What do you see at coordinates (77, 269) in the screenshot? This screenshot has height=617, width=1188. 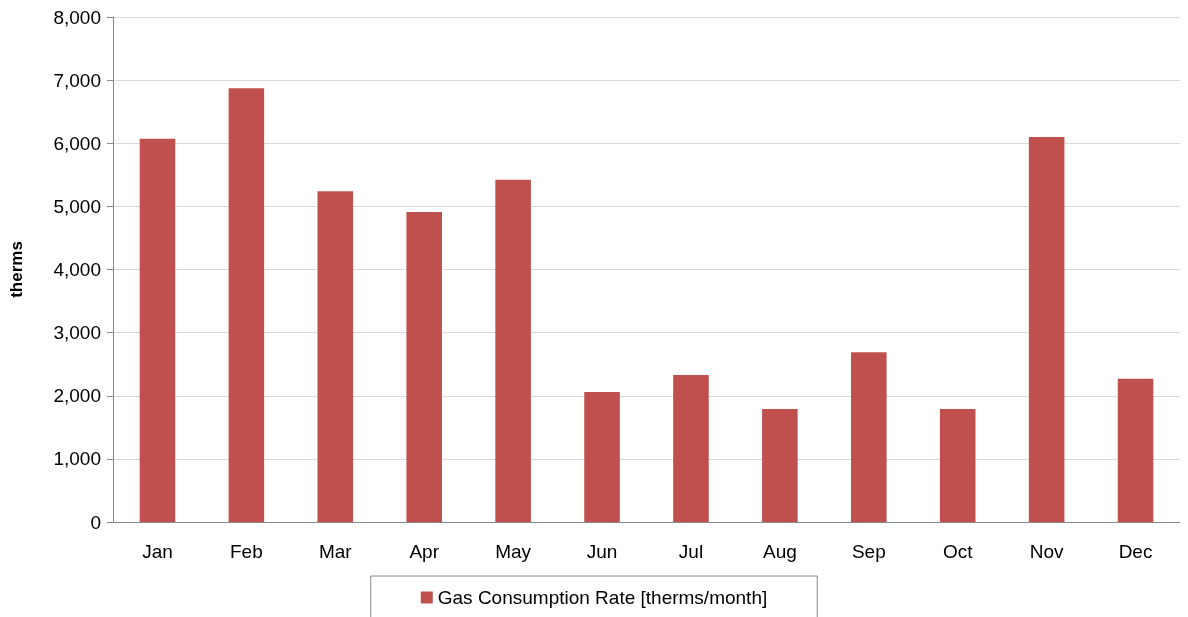 I see `y-tick-label: 4,000` at bounding box center [77, 269].